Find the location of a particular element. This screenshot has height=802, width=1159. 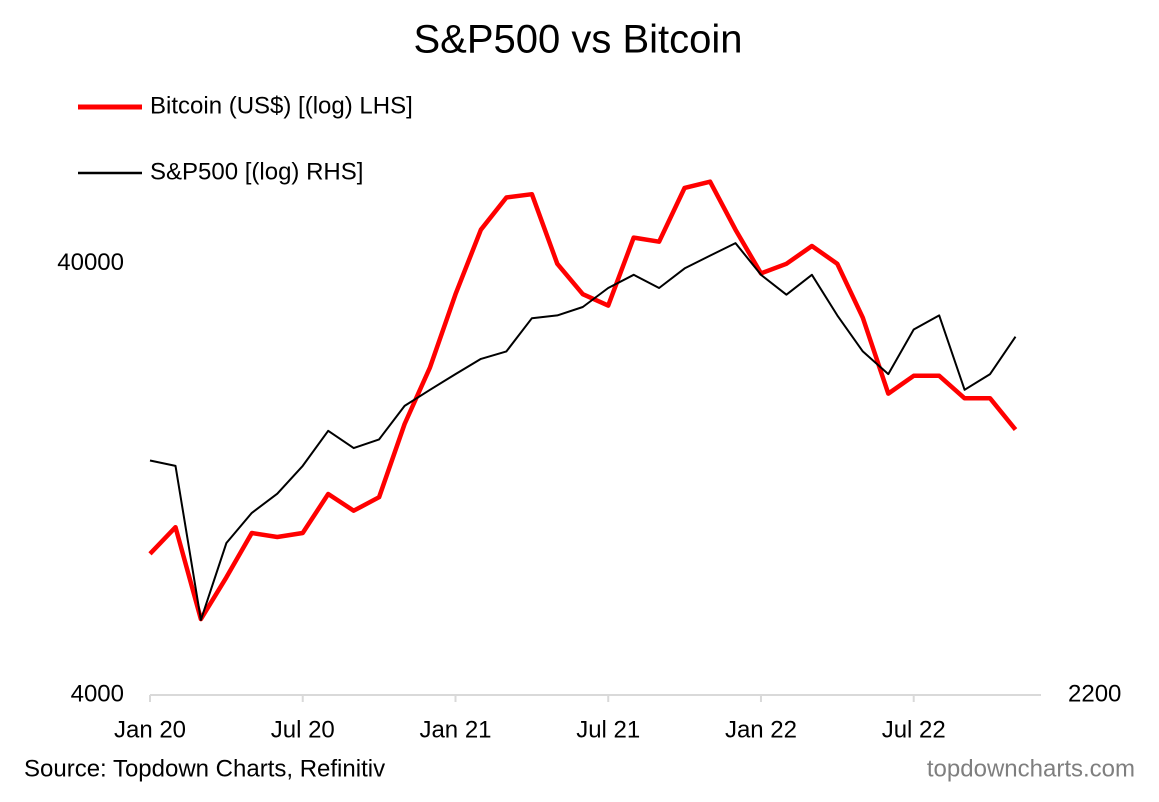

credit: topdowncharts.com is located at coordinates (1031, 768).